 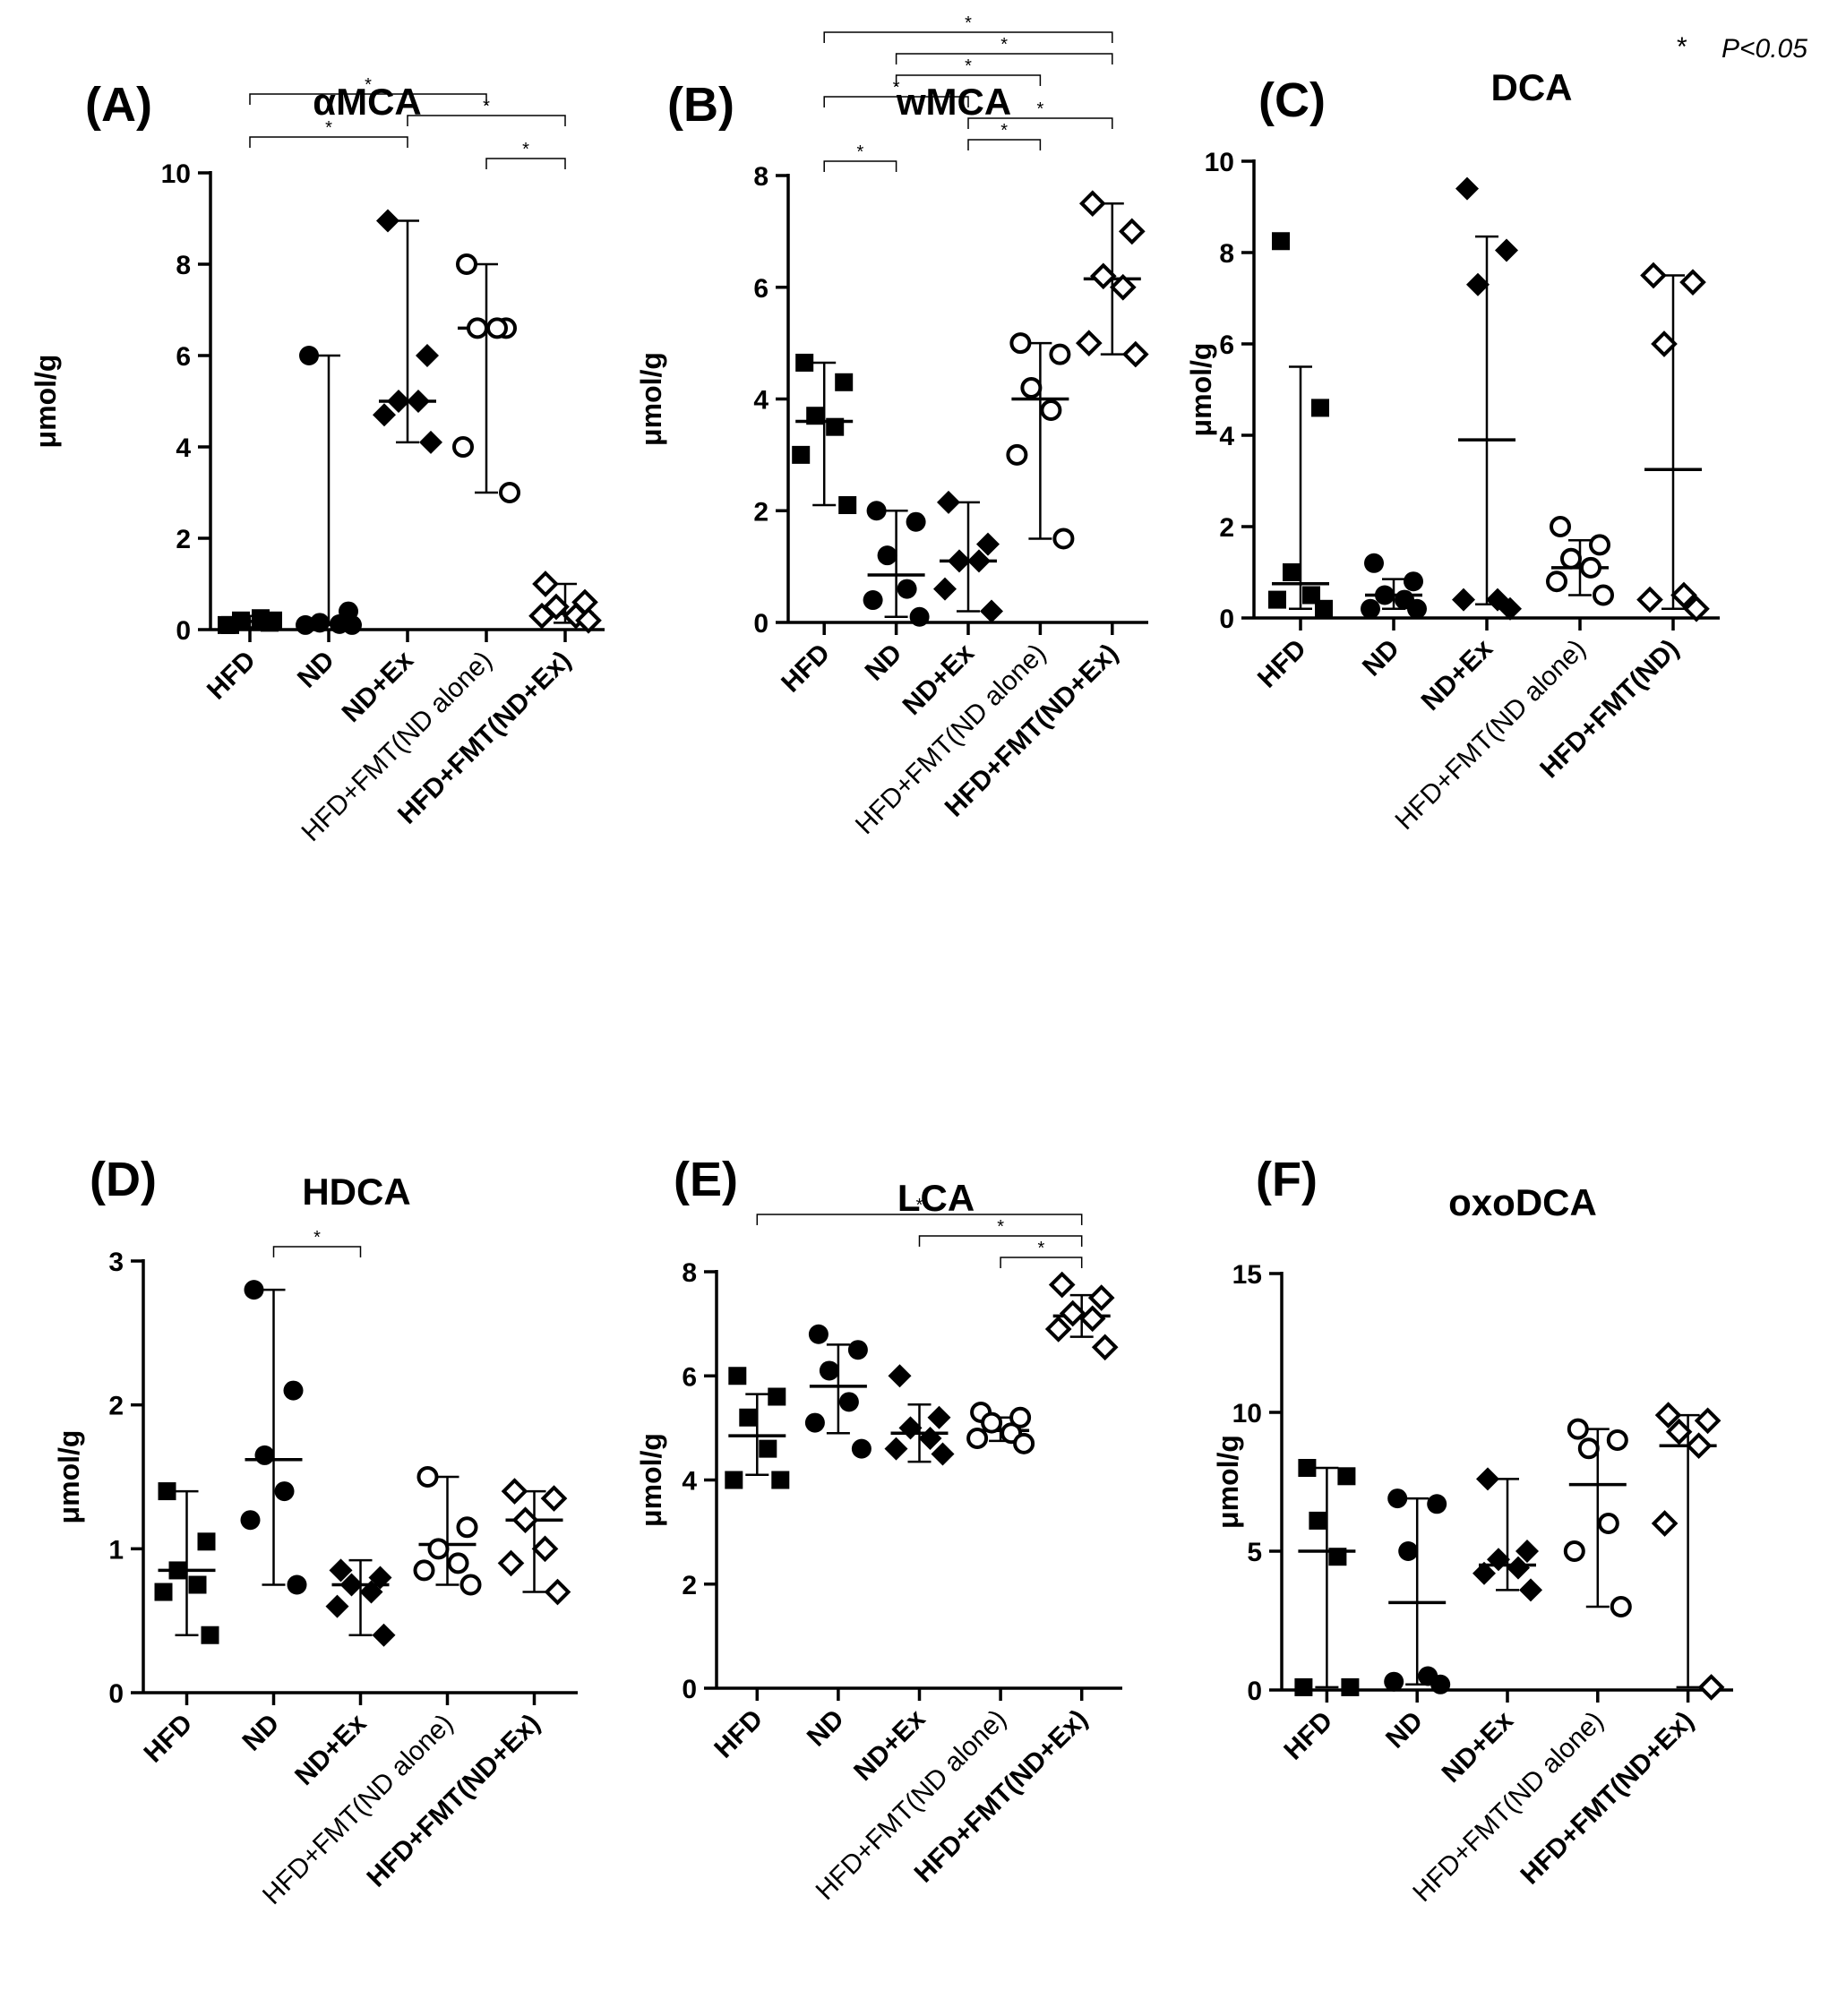 I want to click on panel-letter: (E), so click(x=706, y=1179).